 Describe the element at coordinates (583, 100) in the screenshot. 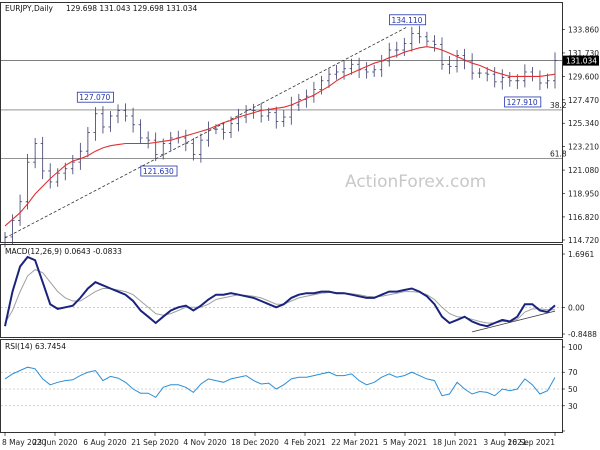

I see `price-y-tick-label: 127.470` at that location.